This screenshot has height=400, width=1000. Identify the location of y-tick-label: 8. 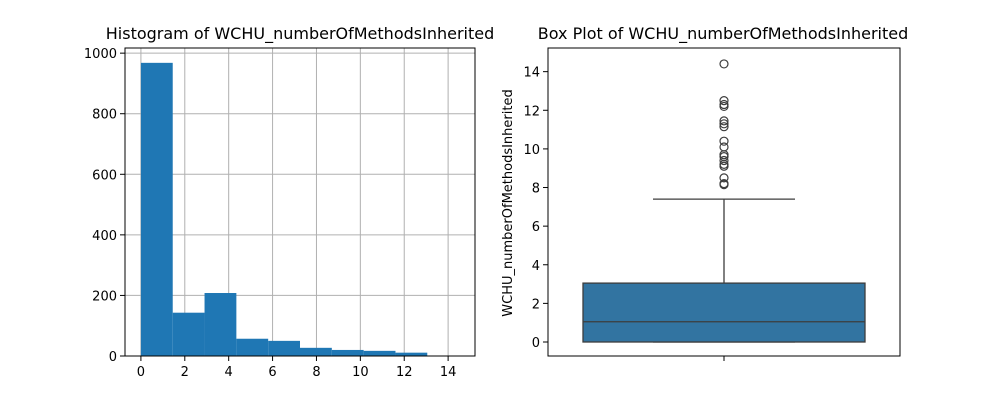
(536, 189).